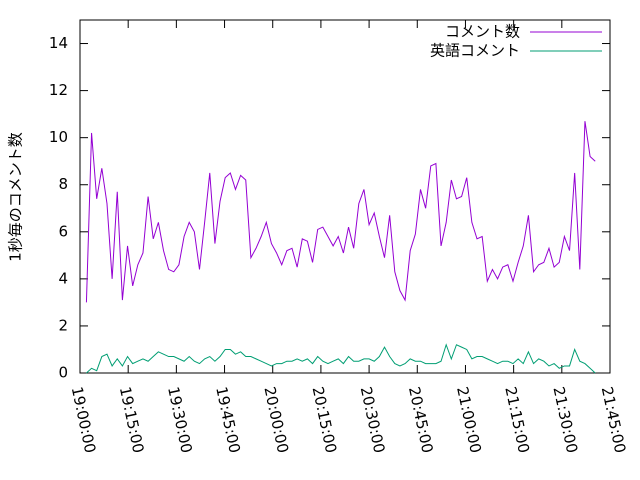 The height and width of the screenshot is (480, 640). What do you see at coordinates (58, 137) in the screenshot?
I see `y-tick-label: 10` at bounding box center [58, 137].